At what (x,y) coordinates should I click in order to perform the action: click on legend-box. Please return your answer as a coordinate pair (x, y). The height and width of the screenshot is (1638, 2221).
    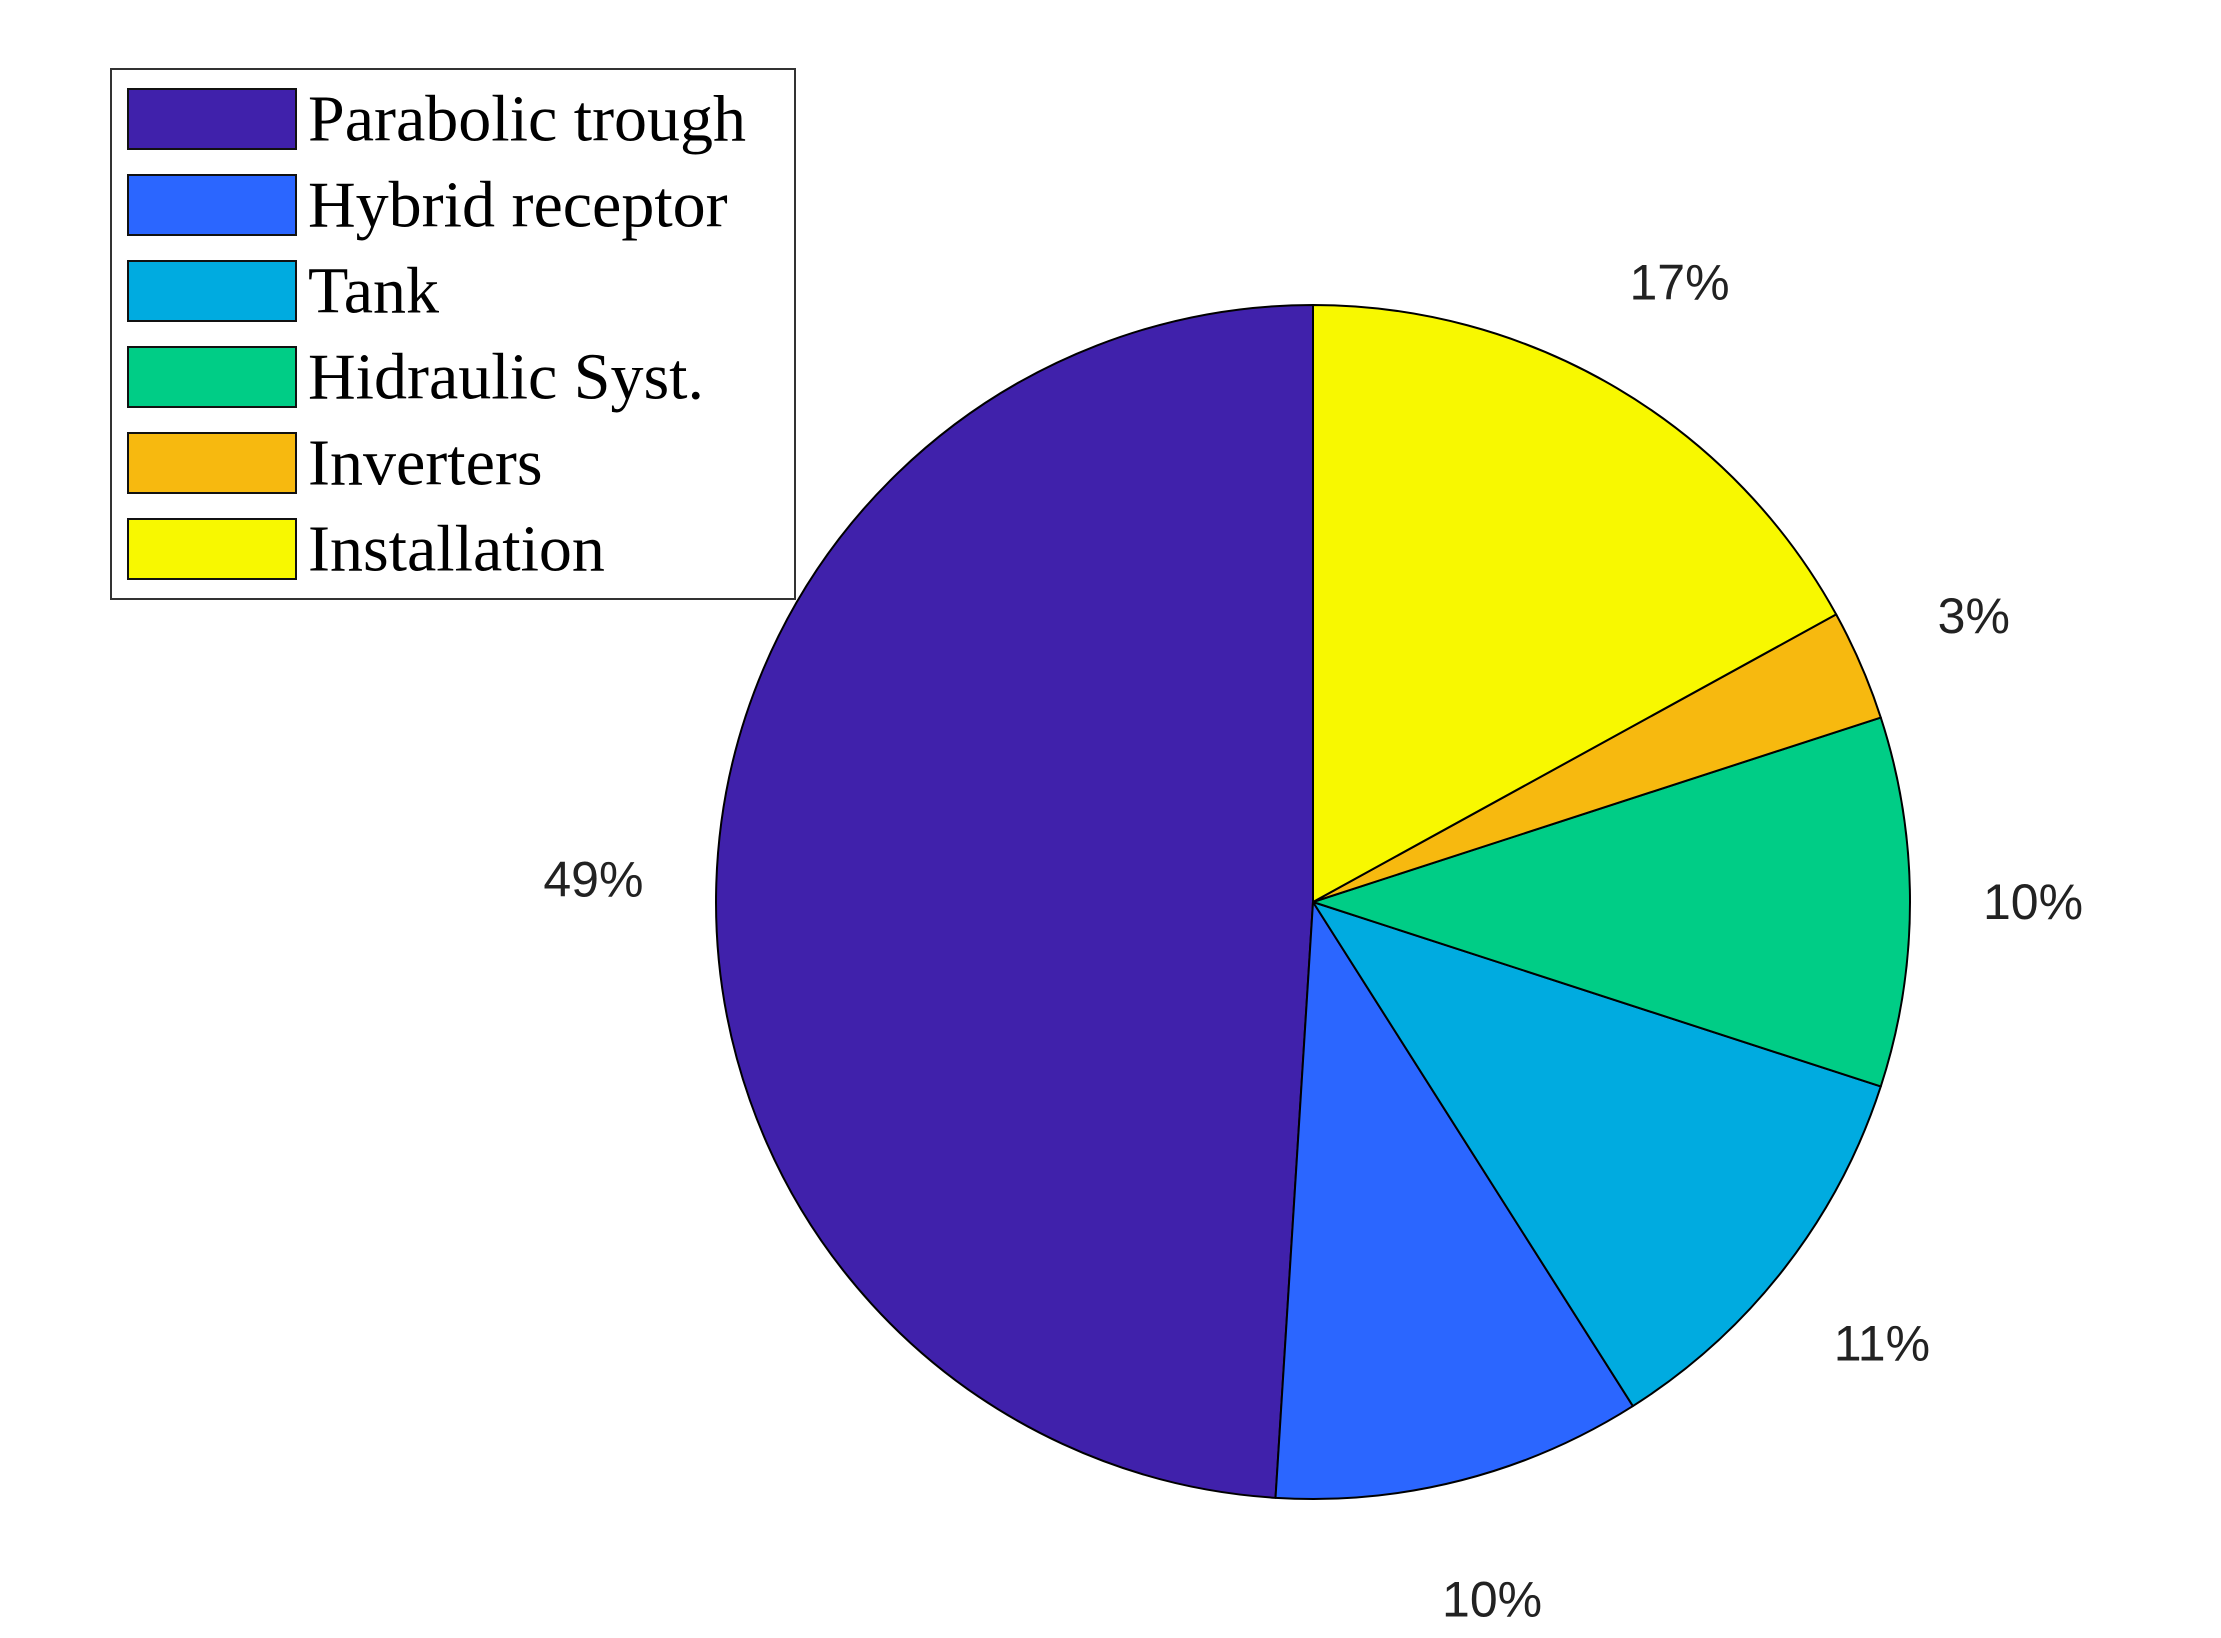
    Looking at the image, I should click on (453, 334).